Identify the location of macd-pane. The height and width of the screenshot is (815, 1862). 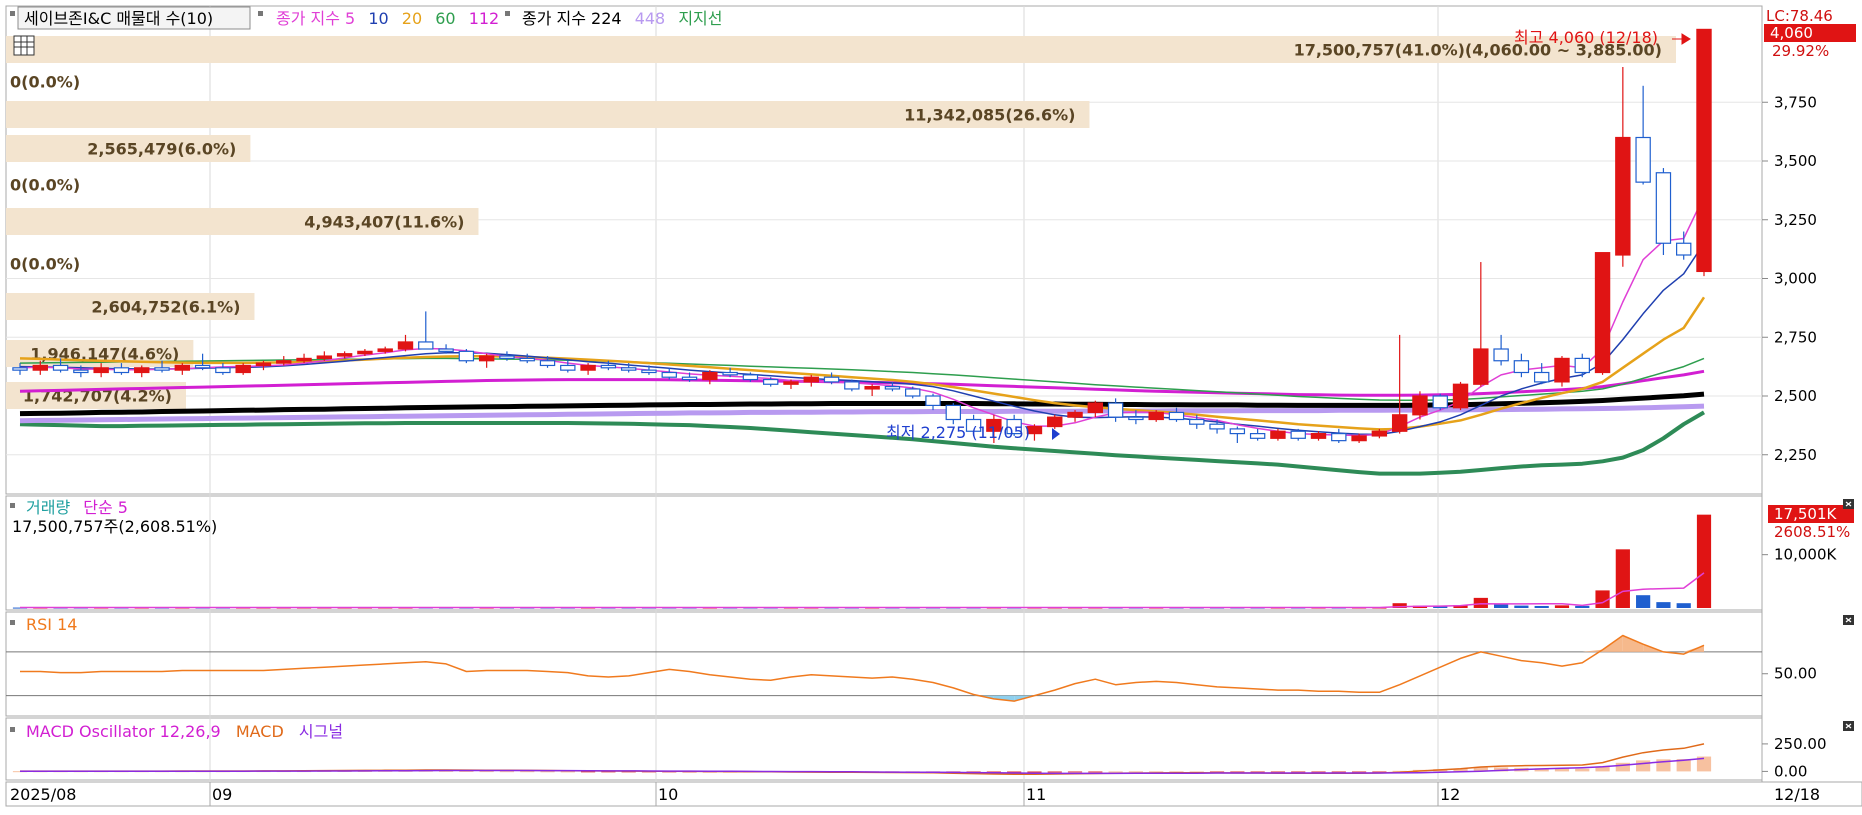
(884, 749).